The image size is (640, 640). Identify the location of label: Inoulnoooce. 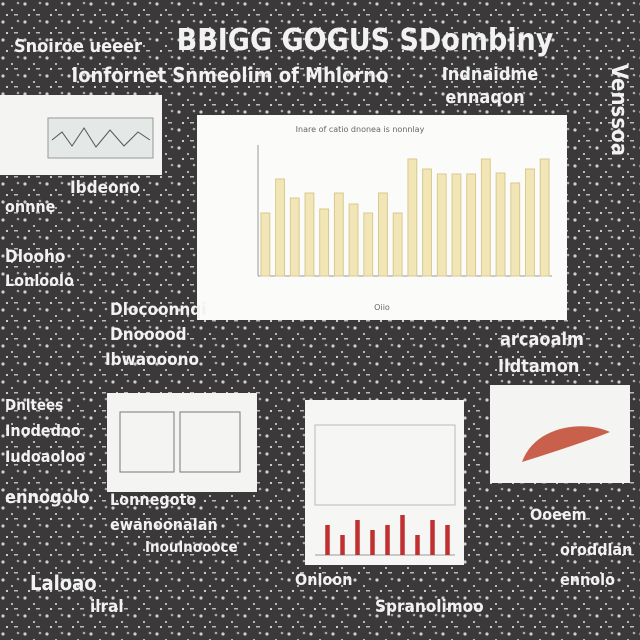
(191, 547).